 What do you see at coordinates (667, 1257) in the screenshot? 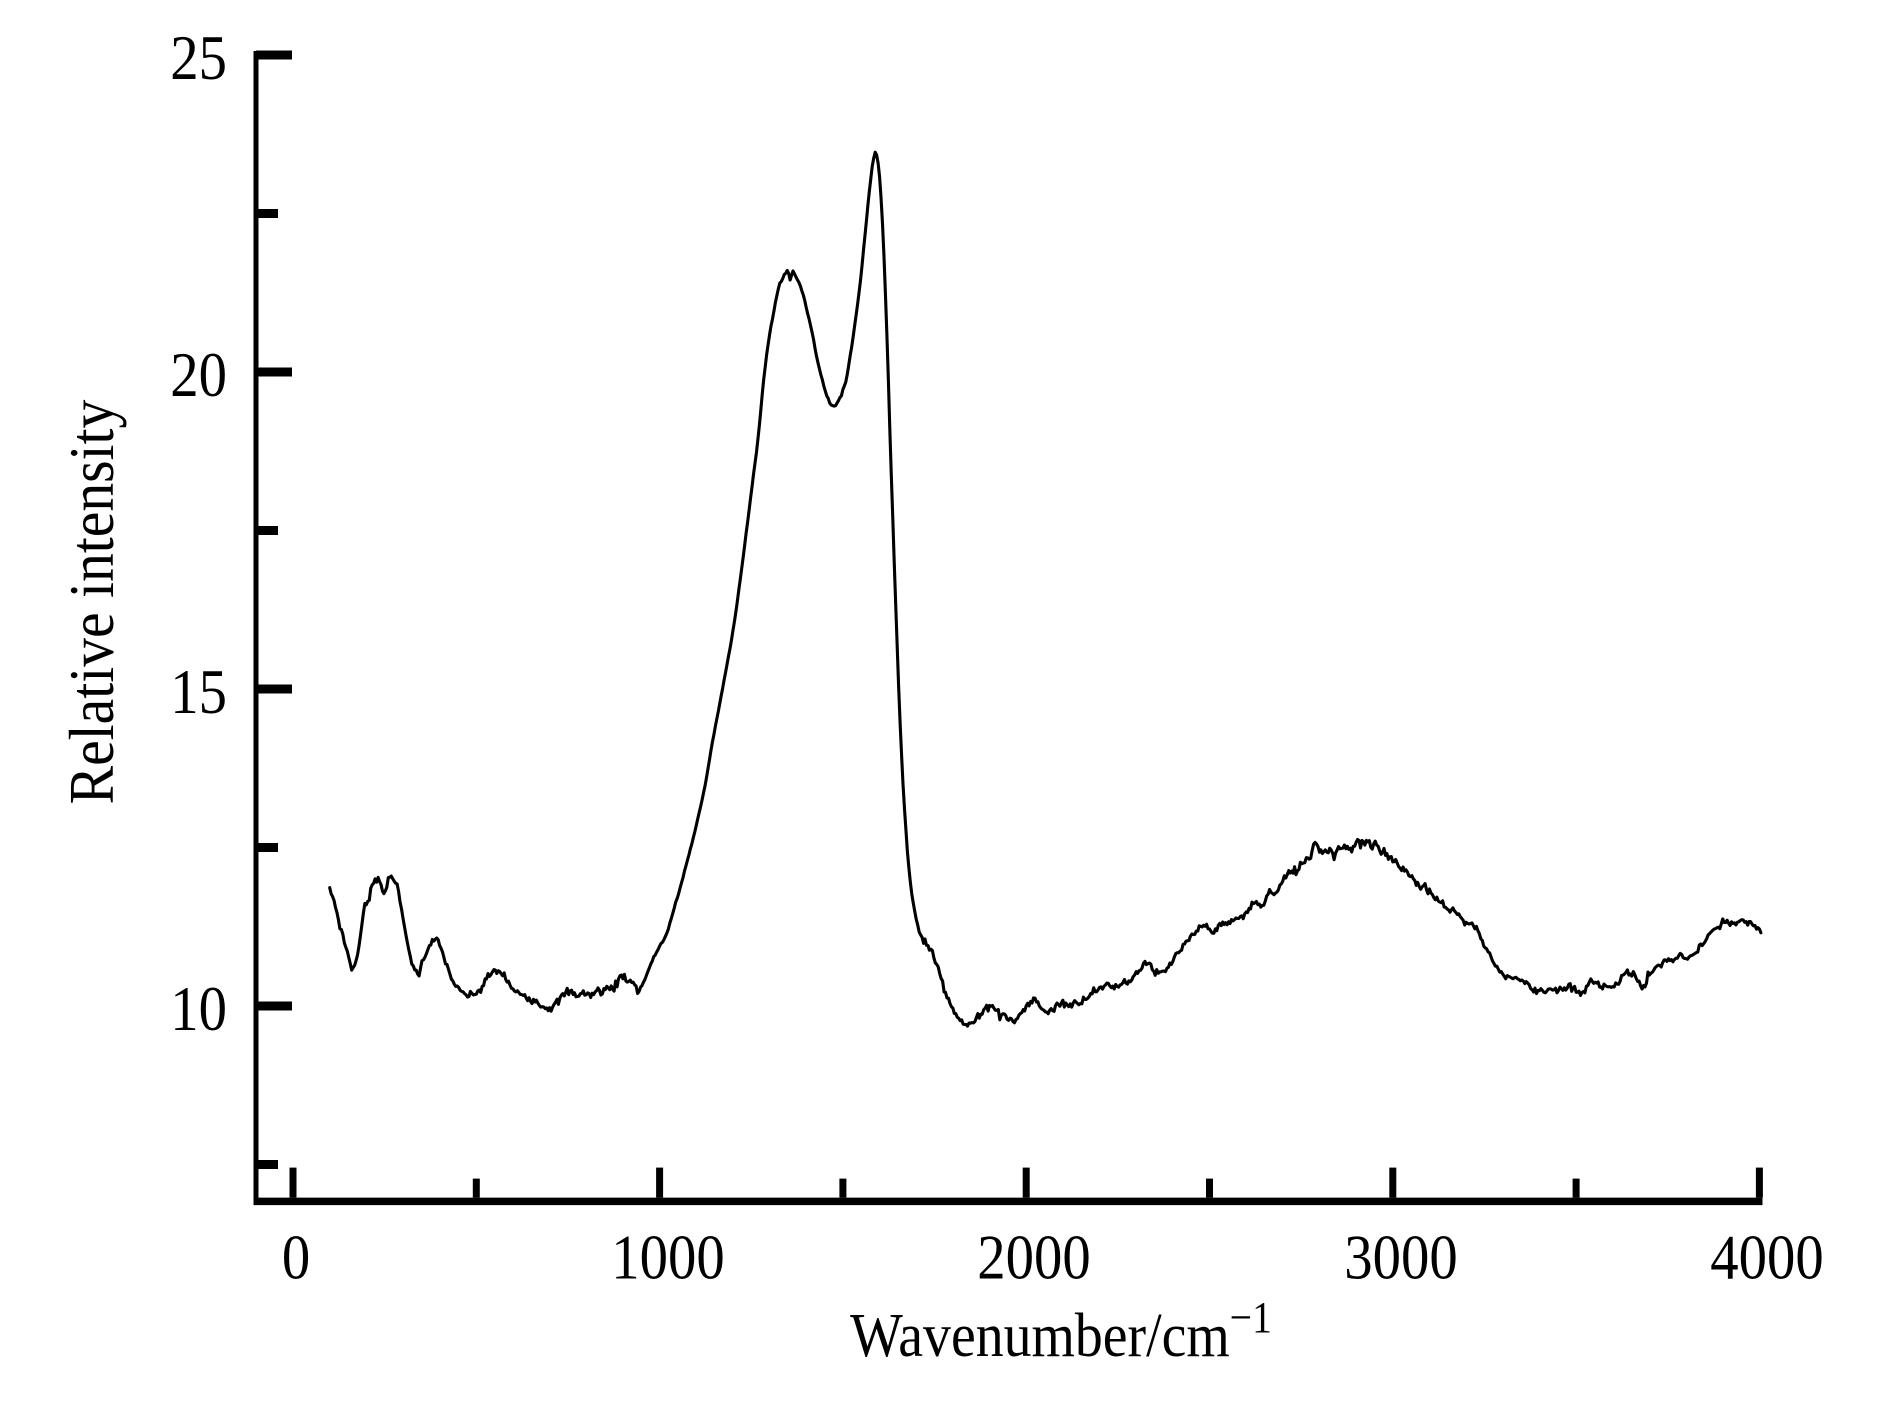
I see `svg-text: 1000` at bounding box center [667, 1257].